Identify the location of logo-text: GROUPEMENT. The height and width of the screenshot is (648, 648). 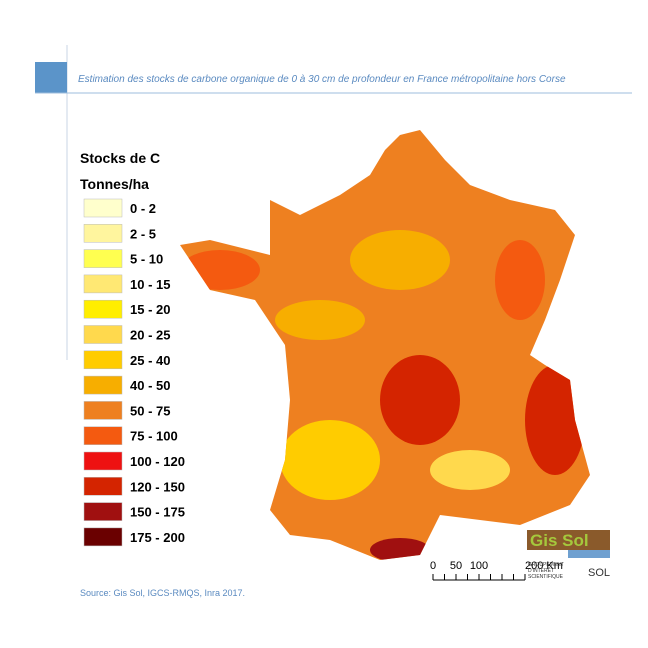
(546, 565).